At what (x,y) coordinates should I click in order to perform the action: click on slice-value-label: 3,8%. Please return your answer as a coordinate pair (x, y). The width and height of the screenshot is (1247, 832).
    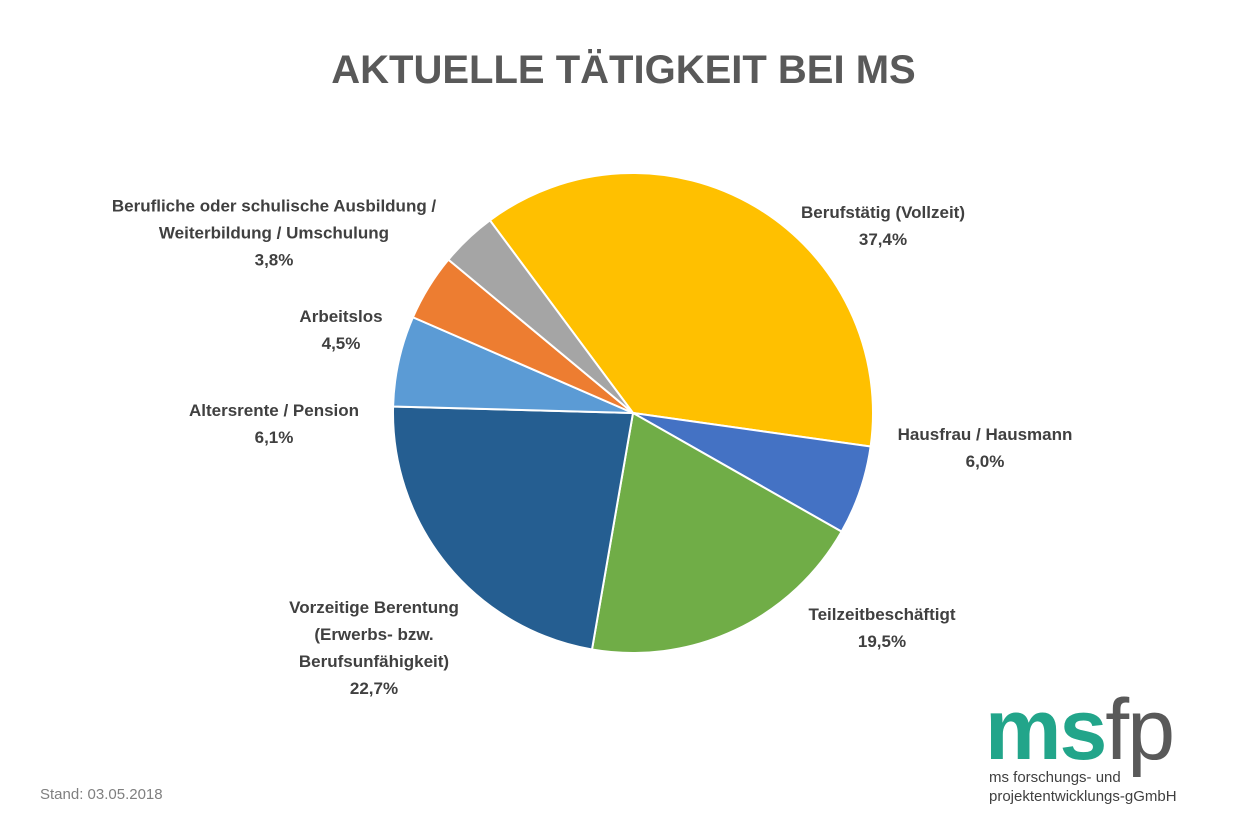
    Looking at the image, I should click on (274, 260).